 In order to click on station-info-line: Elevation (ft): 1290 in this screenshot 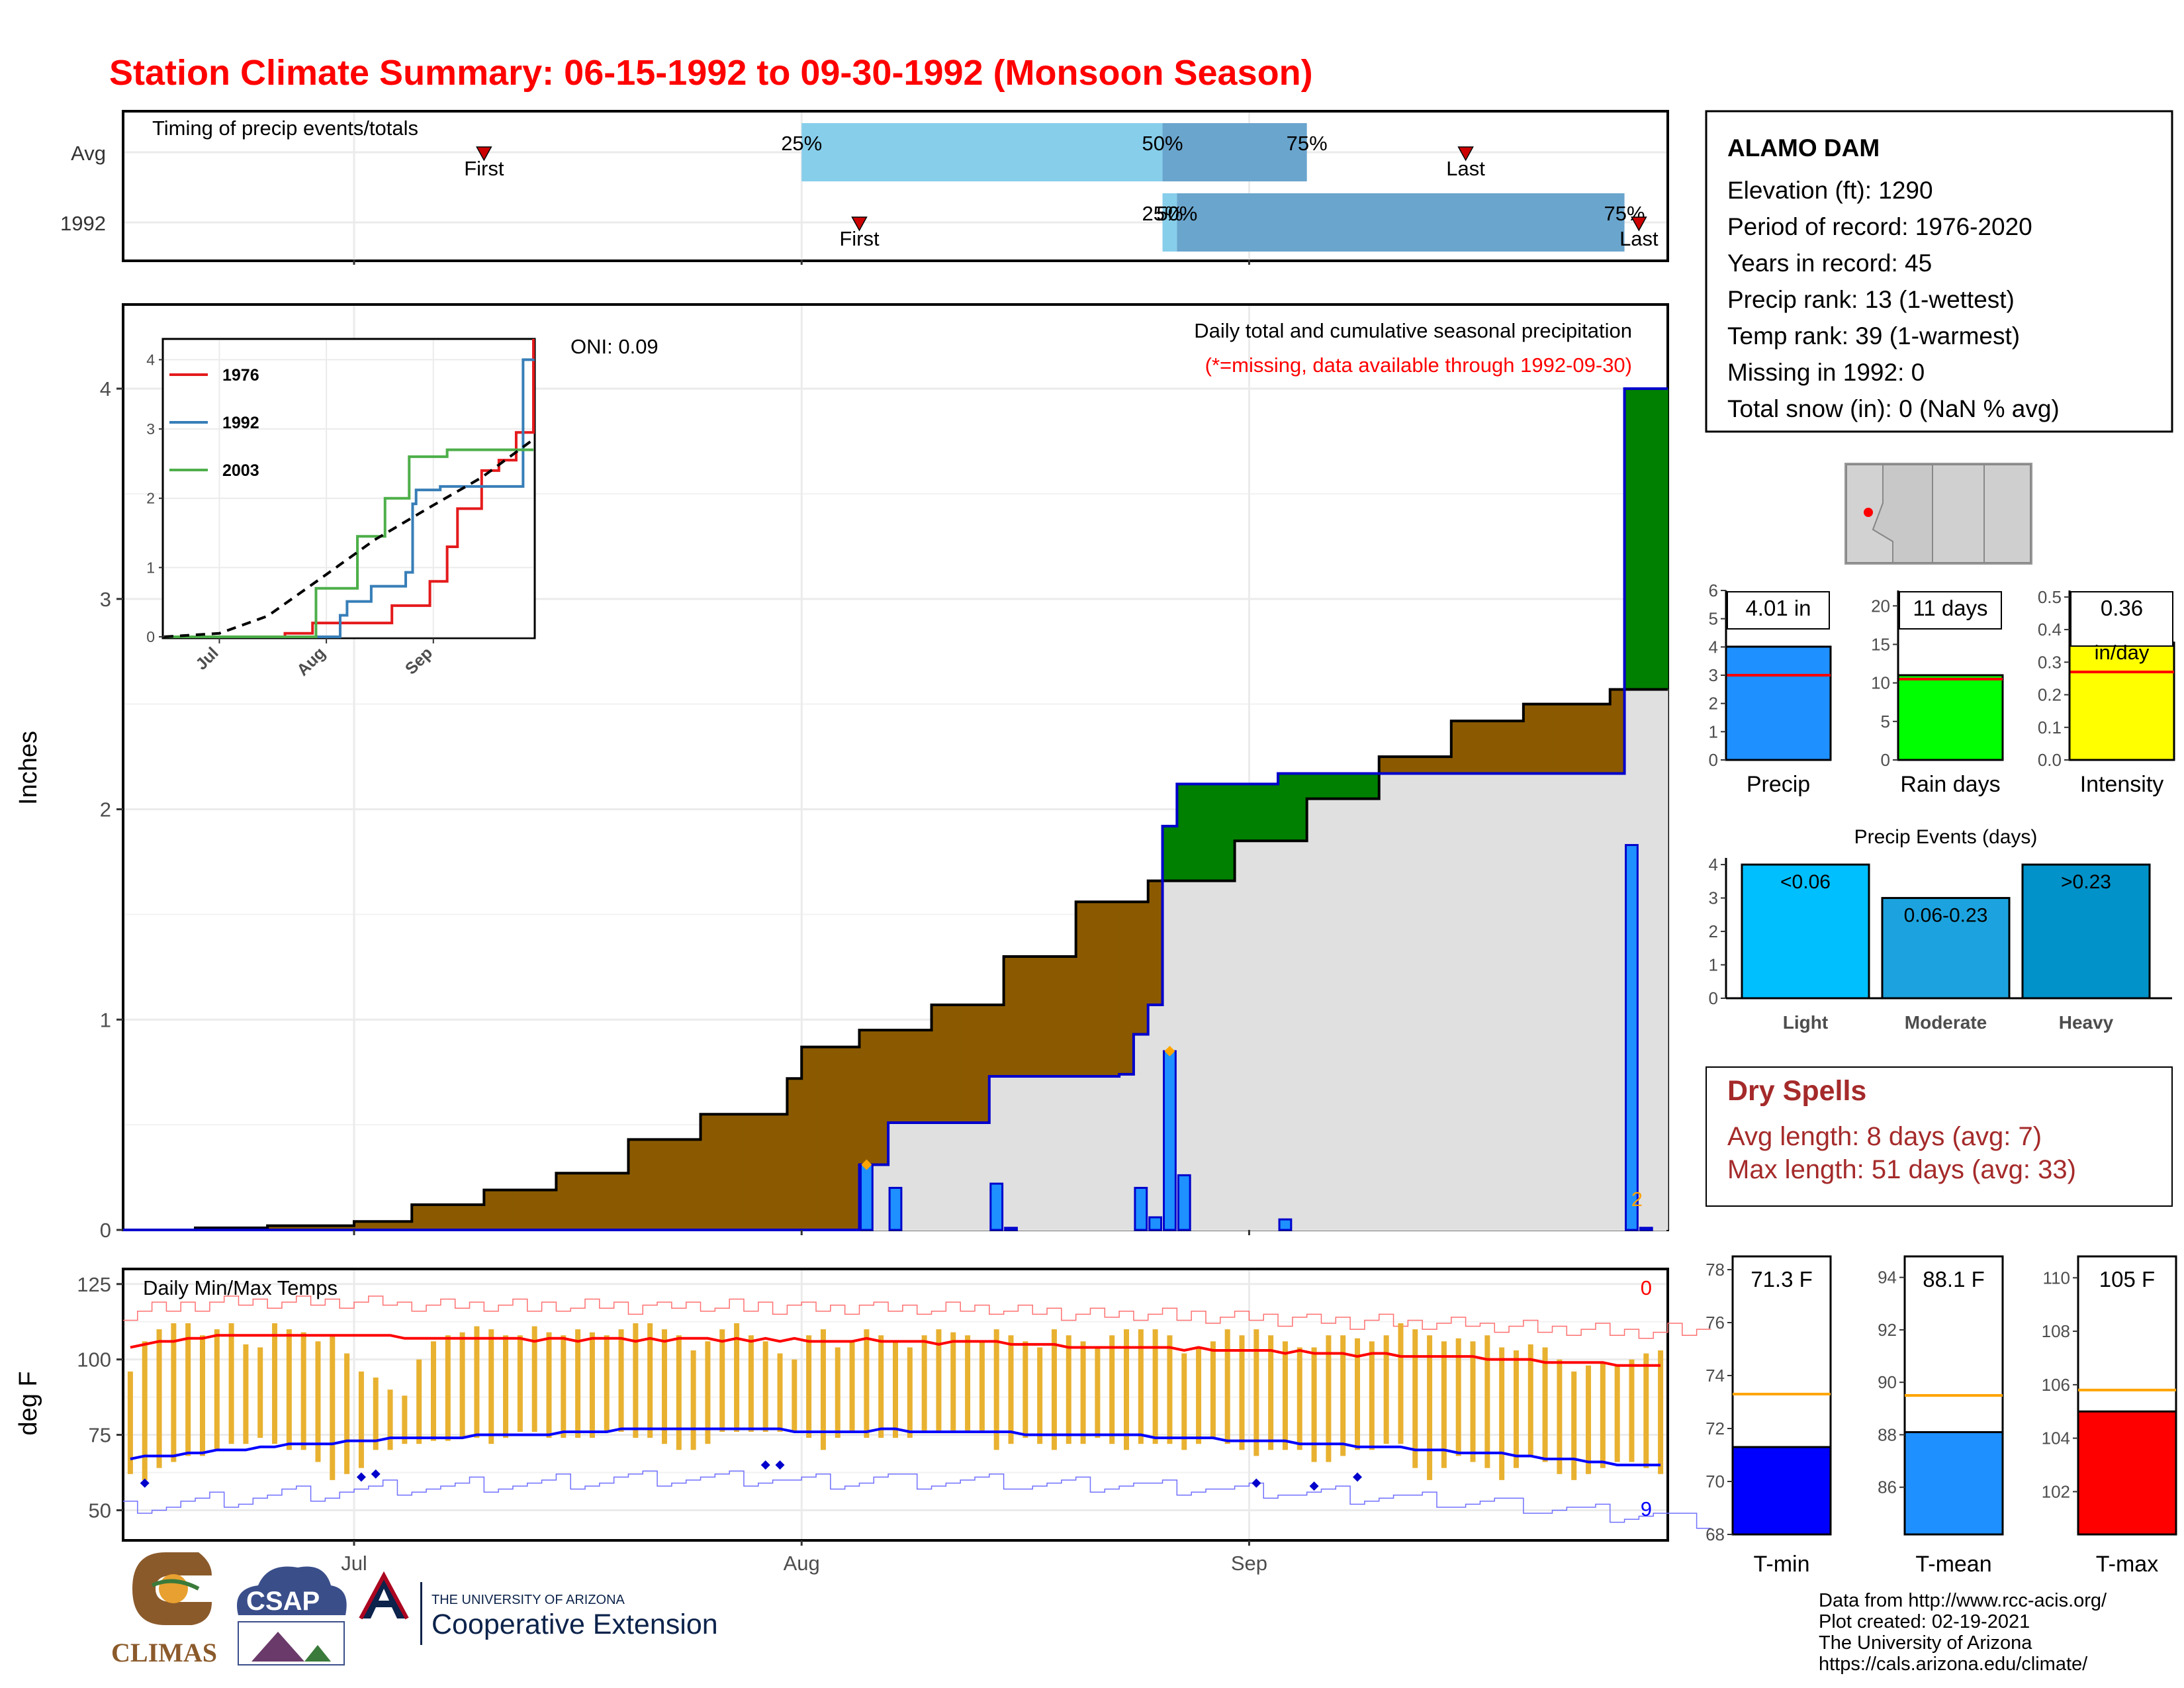, I will do `click(1830, 190)`.